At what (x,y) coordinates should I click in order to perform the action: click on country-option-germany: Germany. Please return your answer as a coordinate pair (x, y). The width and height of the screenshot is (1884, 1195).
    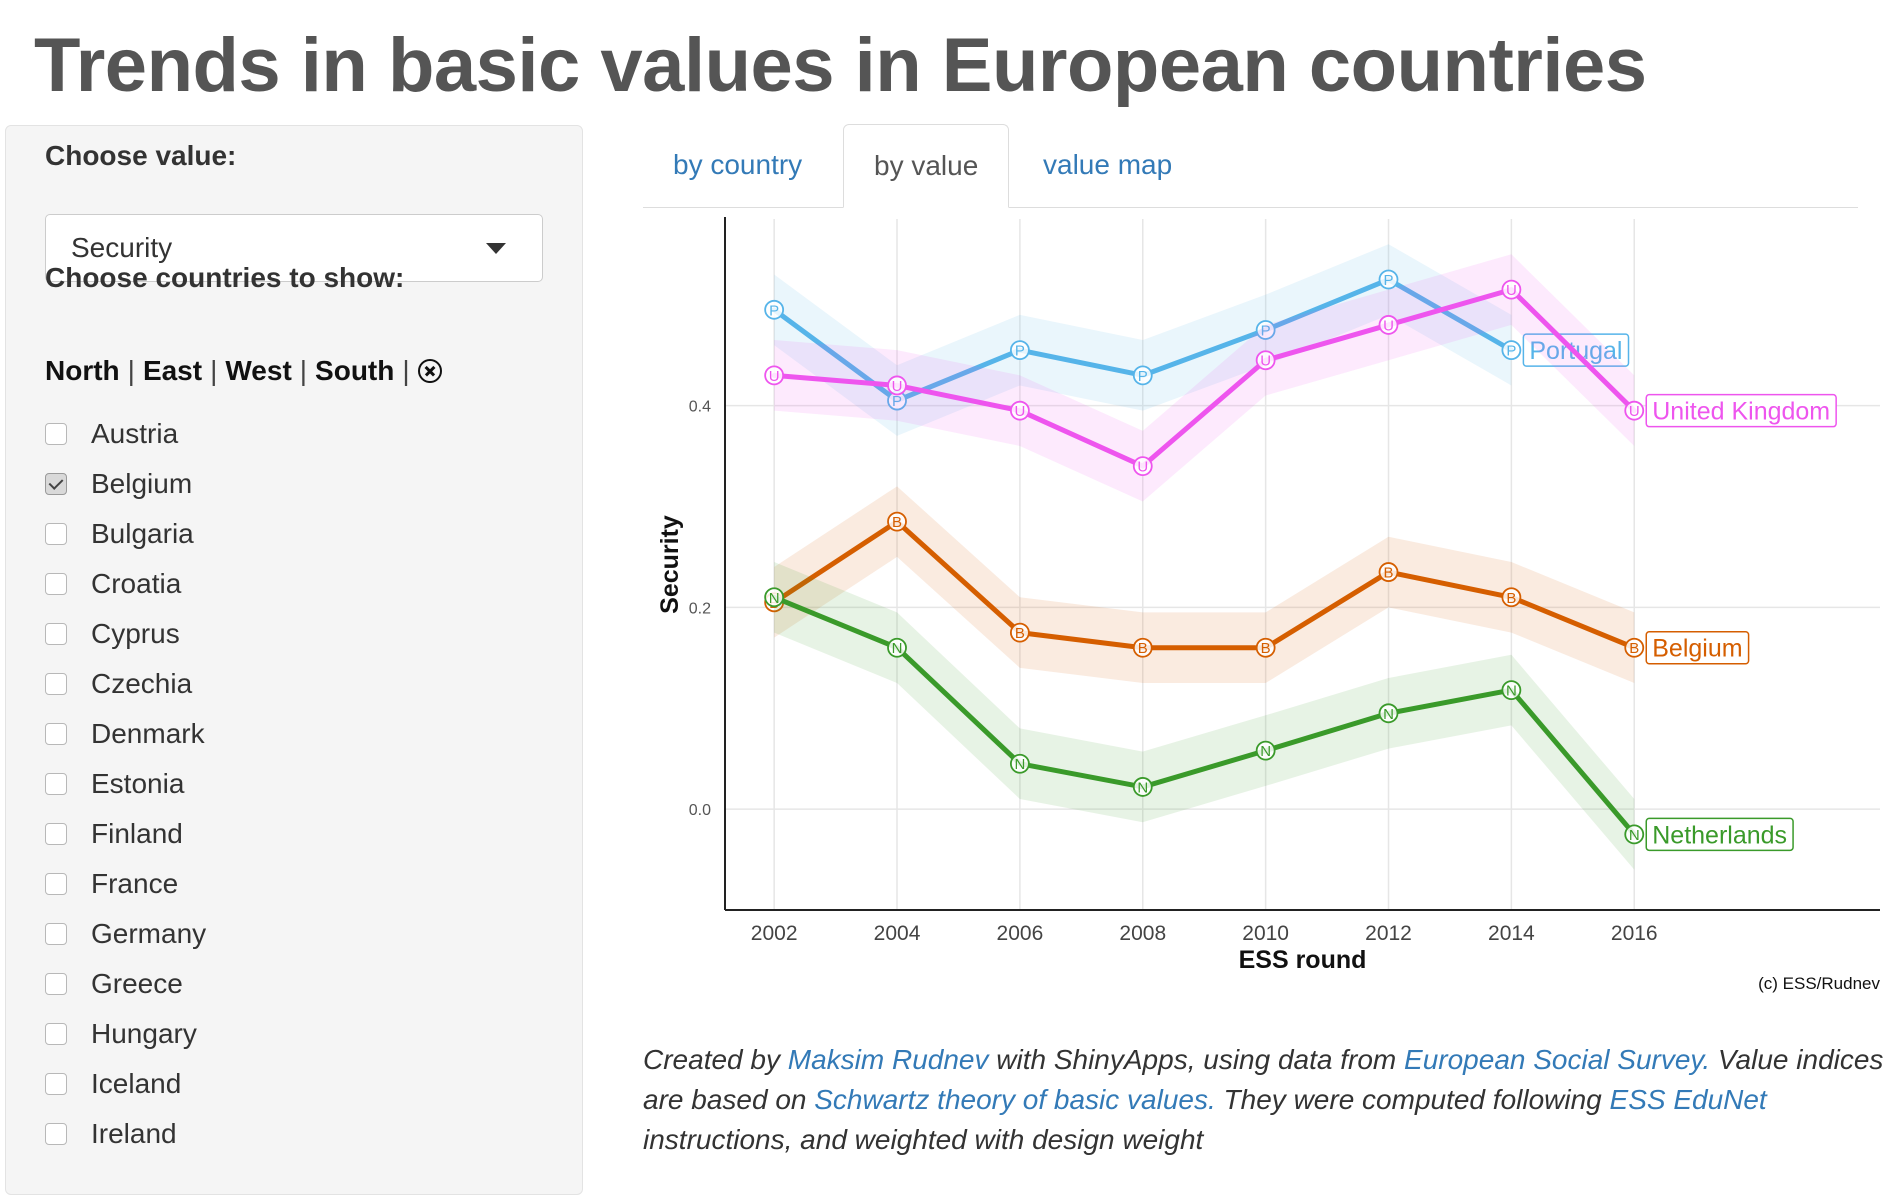
    Looking at the image, I should click on (125, 934).